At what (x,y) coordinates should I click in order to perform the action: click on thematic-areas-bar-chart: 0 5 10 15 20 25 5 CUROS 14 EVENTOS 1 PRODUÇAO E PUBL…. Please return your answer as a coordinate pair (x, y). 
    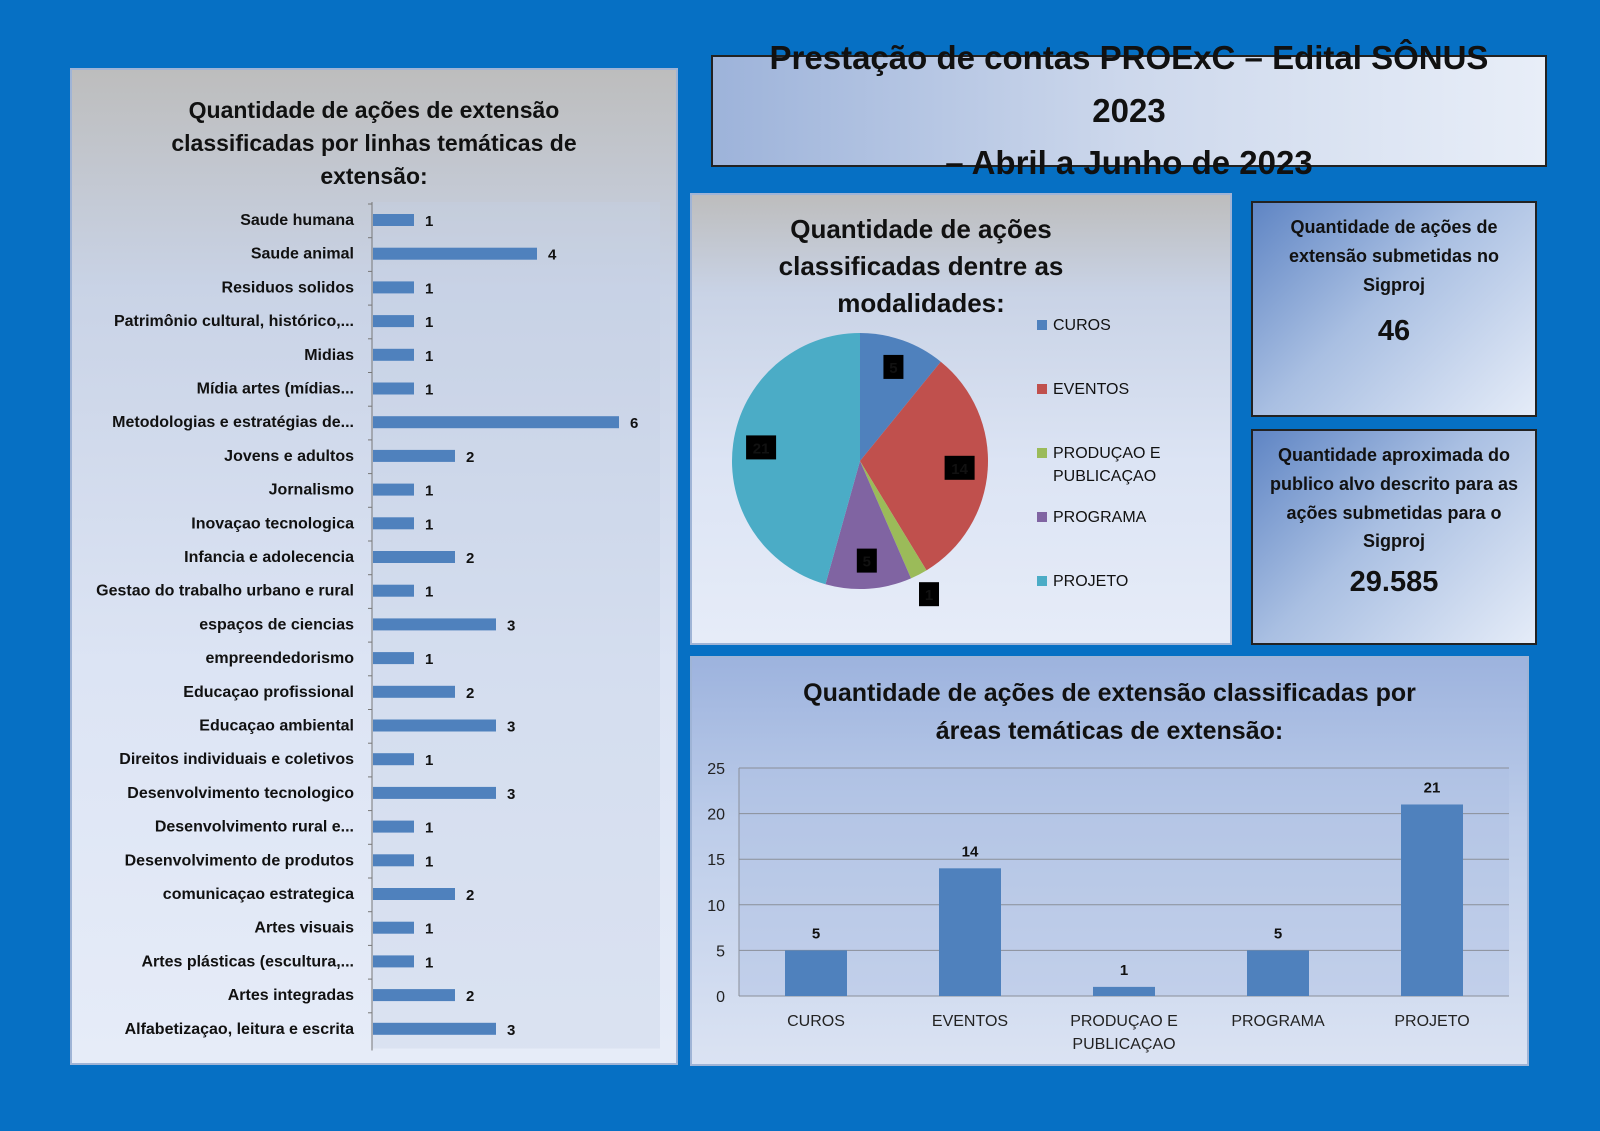
    Looking at the image, I should click on (1108, 907).